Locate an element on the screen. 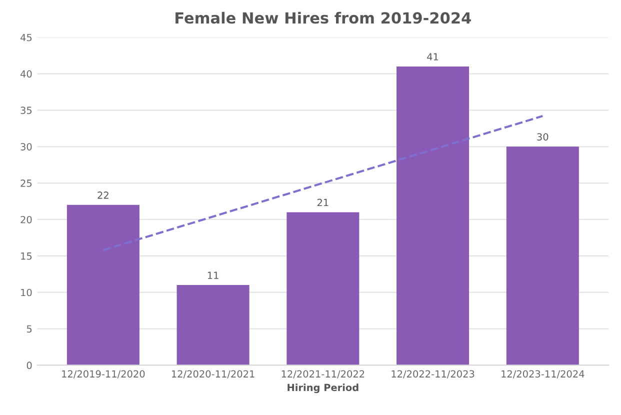  x-axis-title: Hiring Period is located at coordinates (323, 389).